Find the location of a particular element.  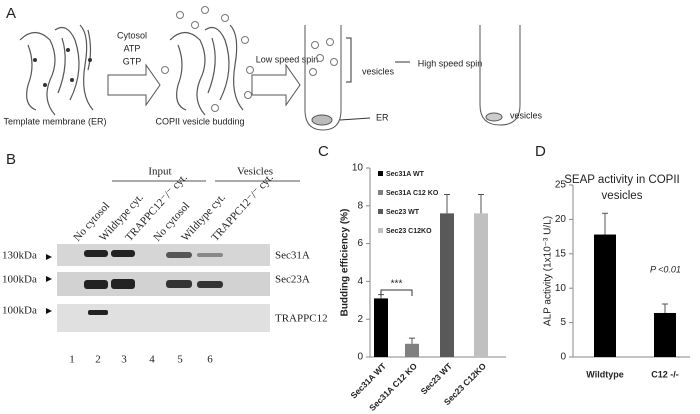

protein-label: Sec23A is located at coordinates (292, 280).